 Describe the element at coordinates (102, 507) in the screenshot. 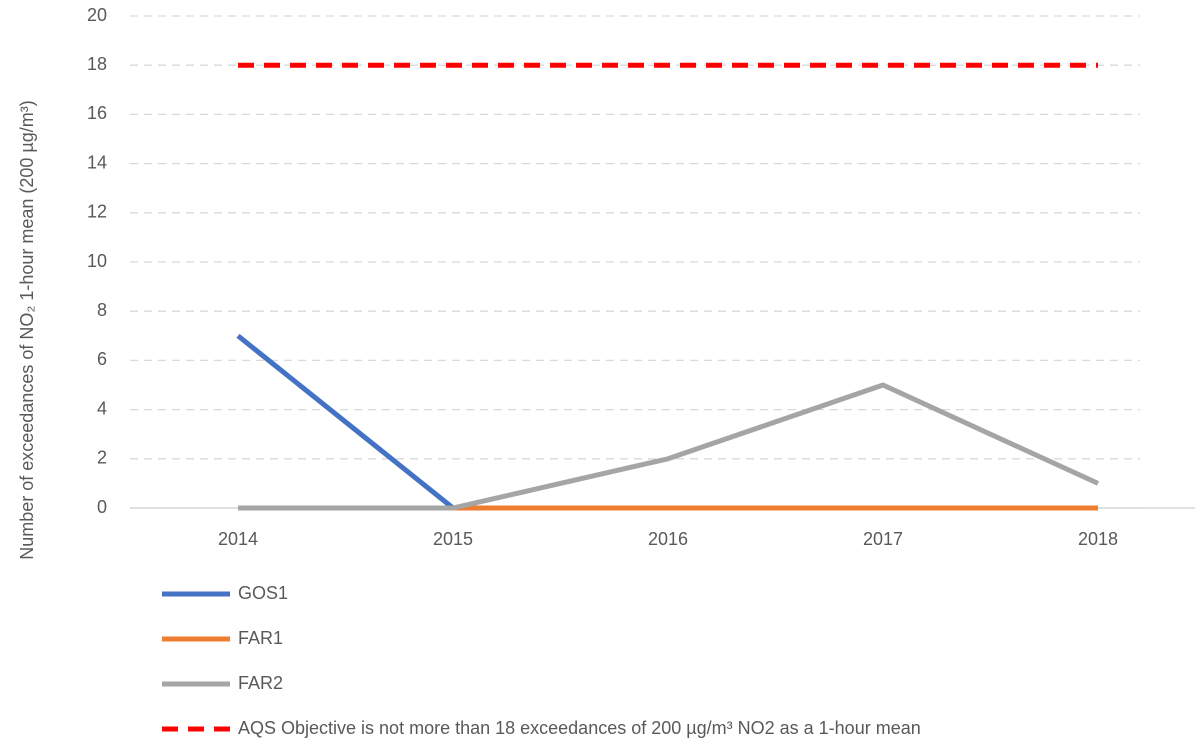

I see `y-tick-label: 0` at that location.